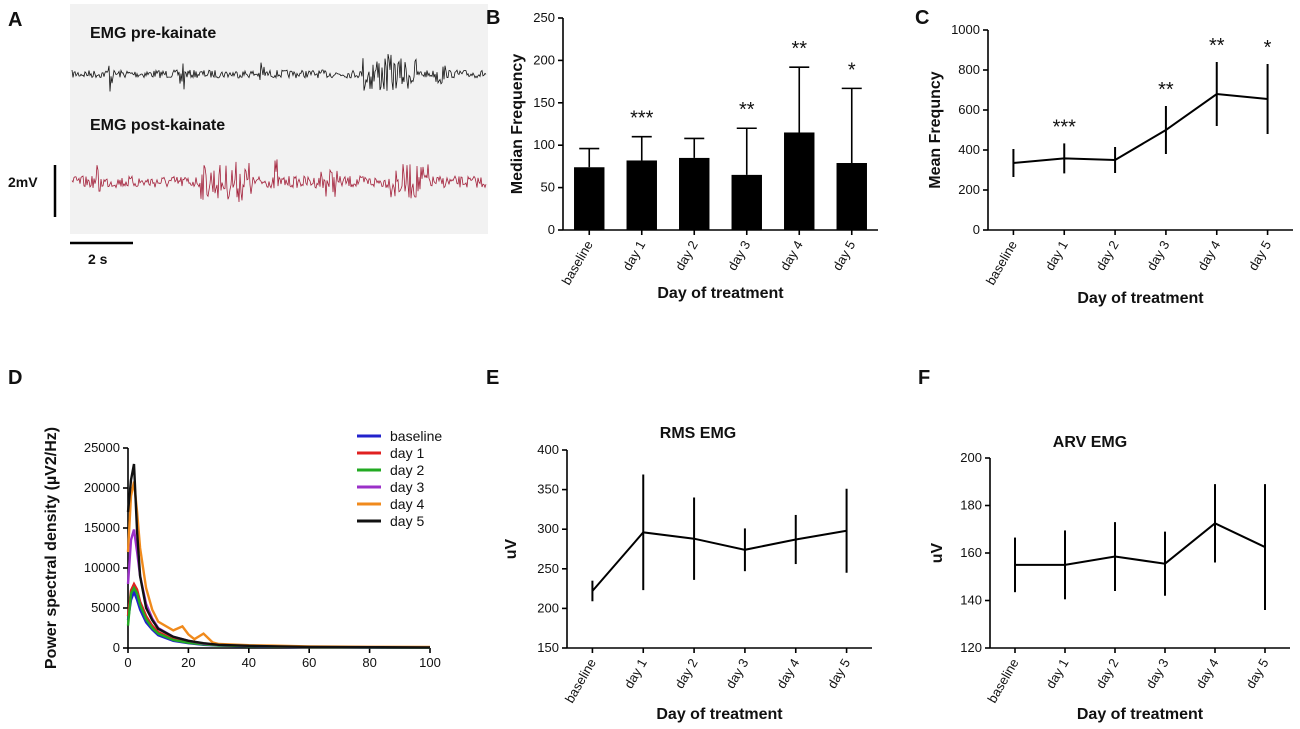 The width and height of the screenshot is (1300, 729). Describe the element at coordinates (511, 548) in the screenshot. I see `y-axis-label: uV` at that location.